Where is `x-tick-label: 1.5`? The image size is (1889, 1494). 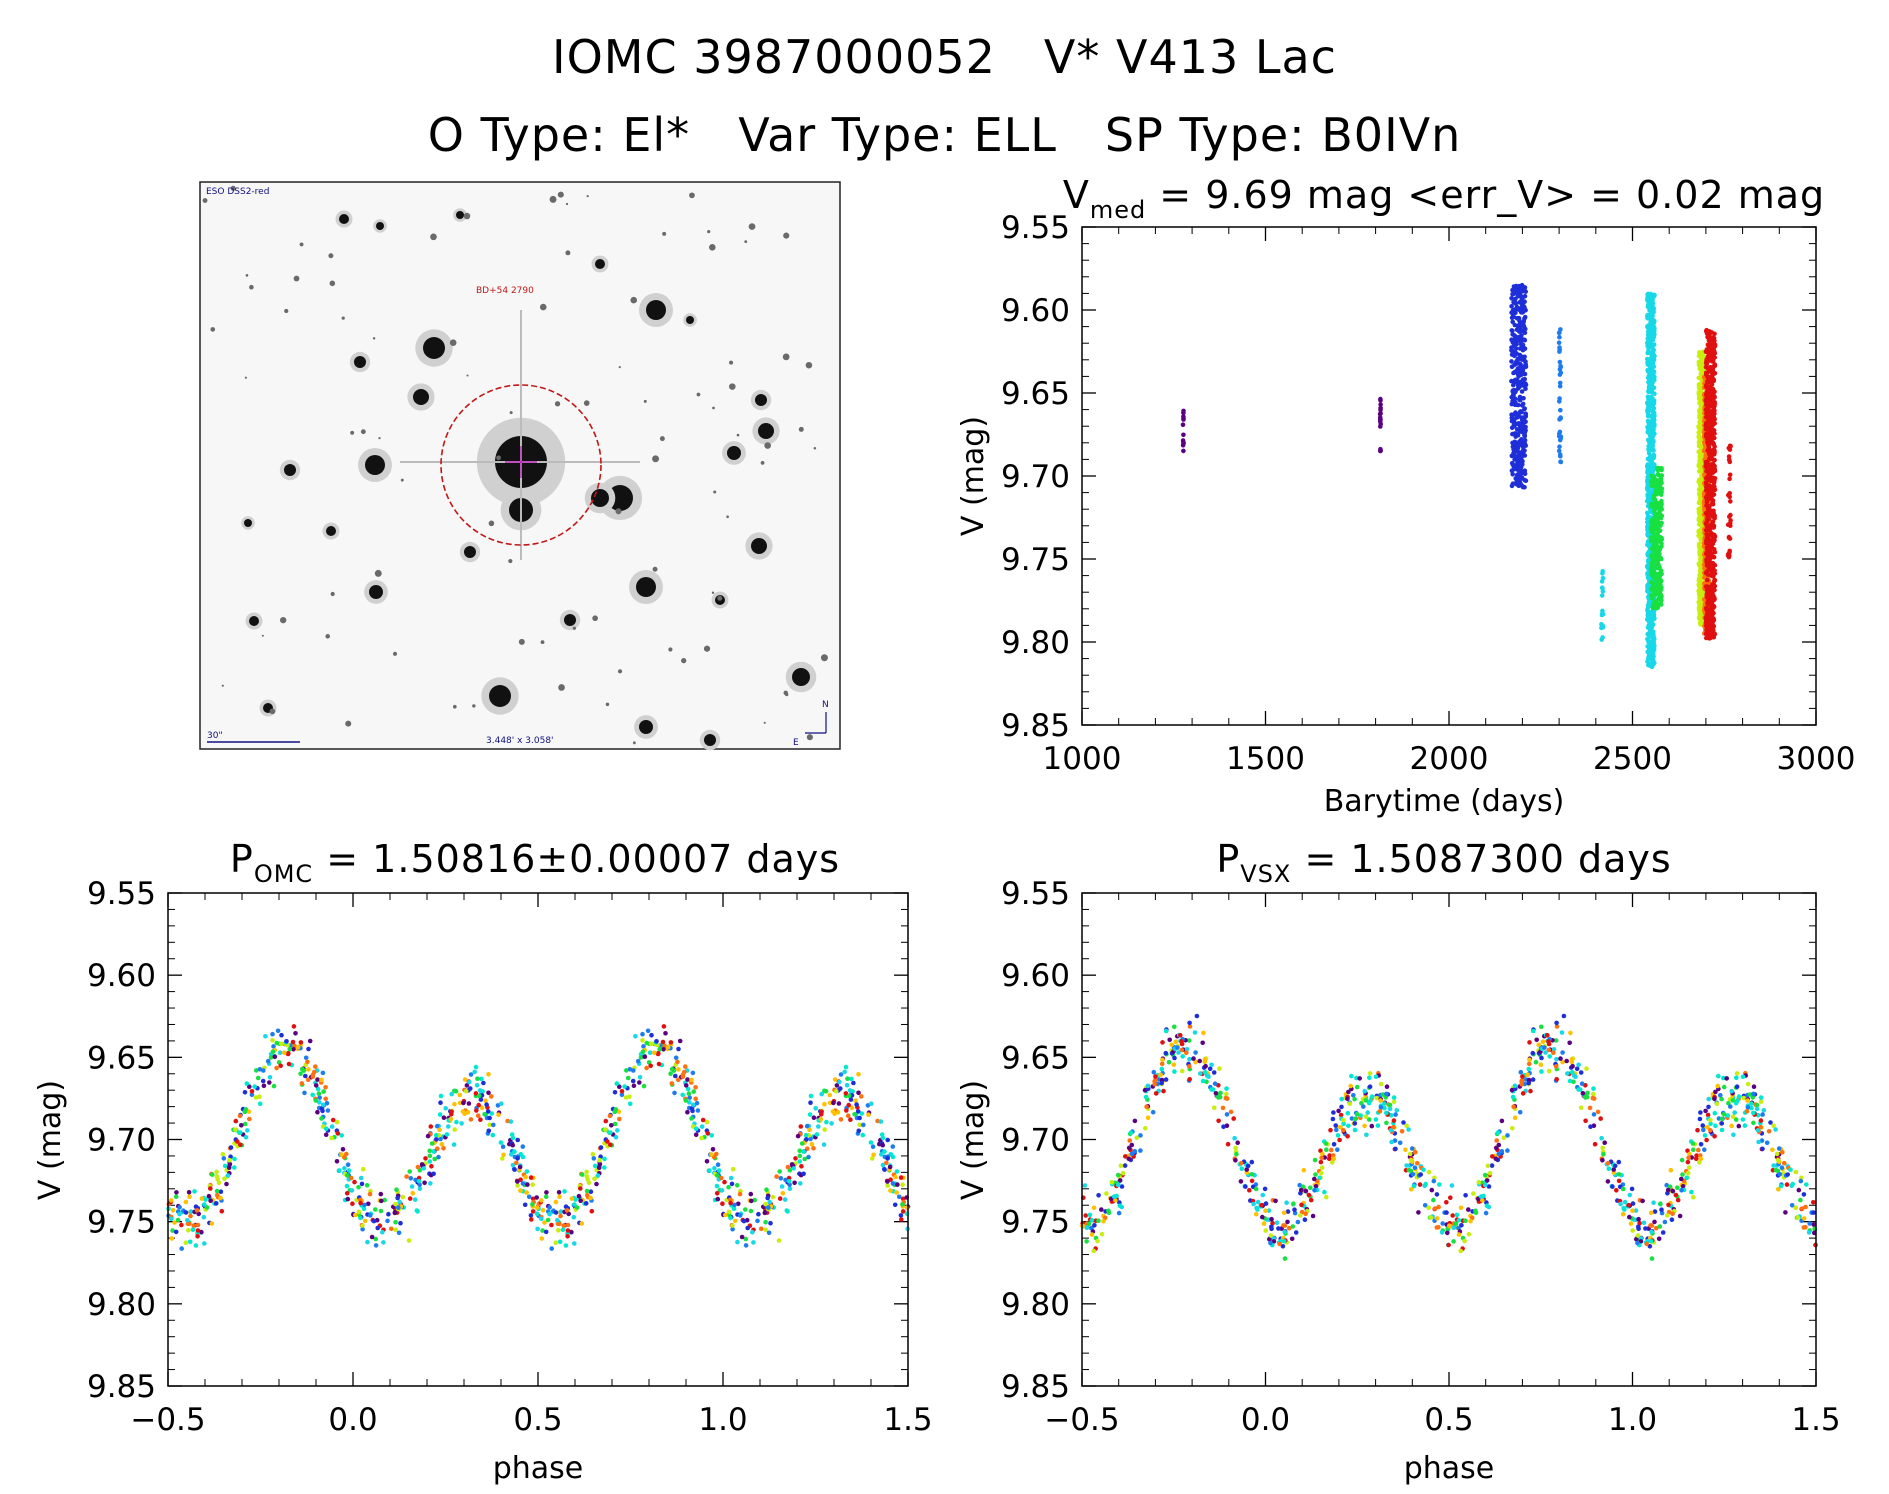
x-tick-label: 1.5 is located at coordinates (1815, 1420).